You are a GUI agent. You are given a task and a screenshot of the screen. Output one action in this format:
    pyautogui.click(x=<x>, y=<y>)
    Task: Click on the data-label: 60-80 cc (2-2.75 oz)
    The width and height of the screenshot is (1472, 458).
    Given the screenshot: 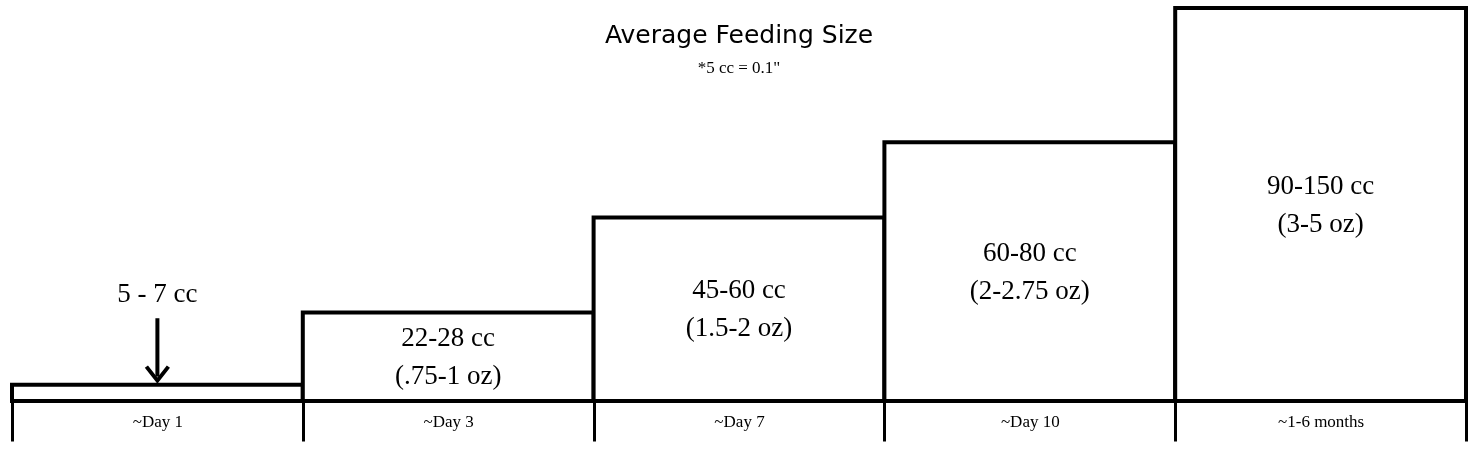 What is the action you would take?
    pyautogui.click(x=1029, y=270)
    